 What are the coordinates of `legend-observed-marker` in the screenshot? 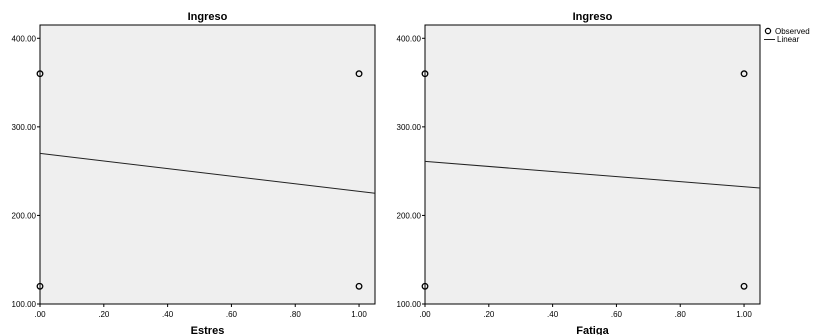 It's located at (768, 31).